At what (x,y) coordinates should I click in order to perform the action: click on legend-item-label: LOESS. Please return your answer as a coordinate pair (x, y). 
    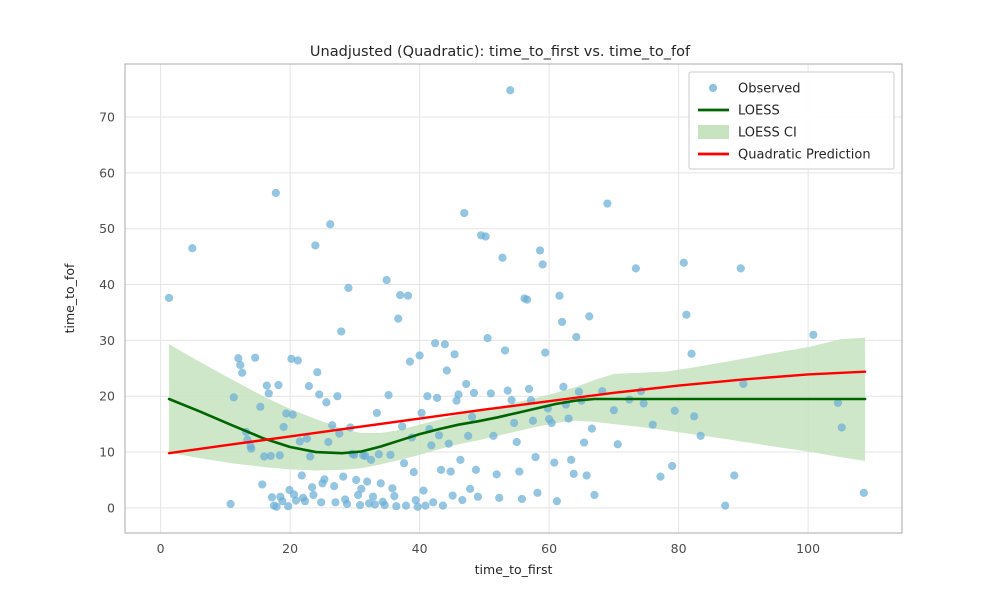
    Looking at the image, I should click on (759, 111).